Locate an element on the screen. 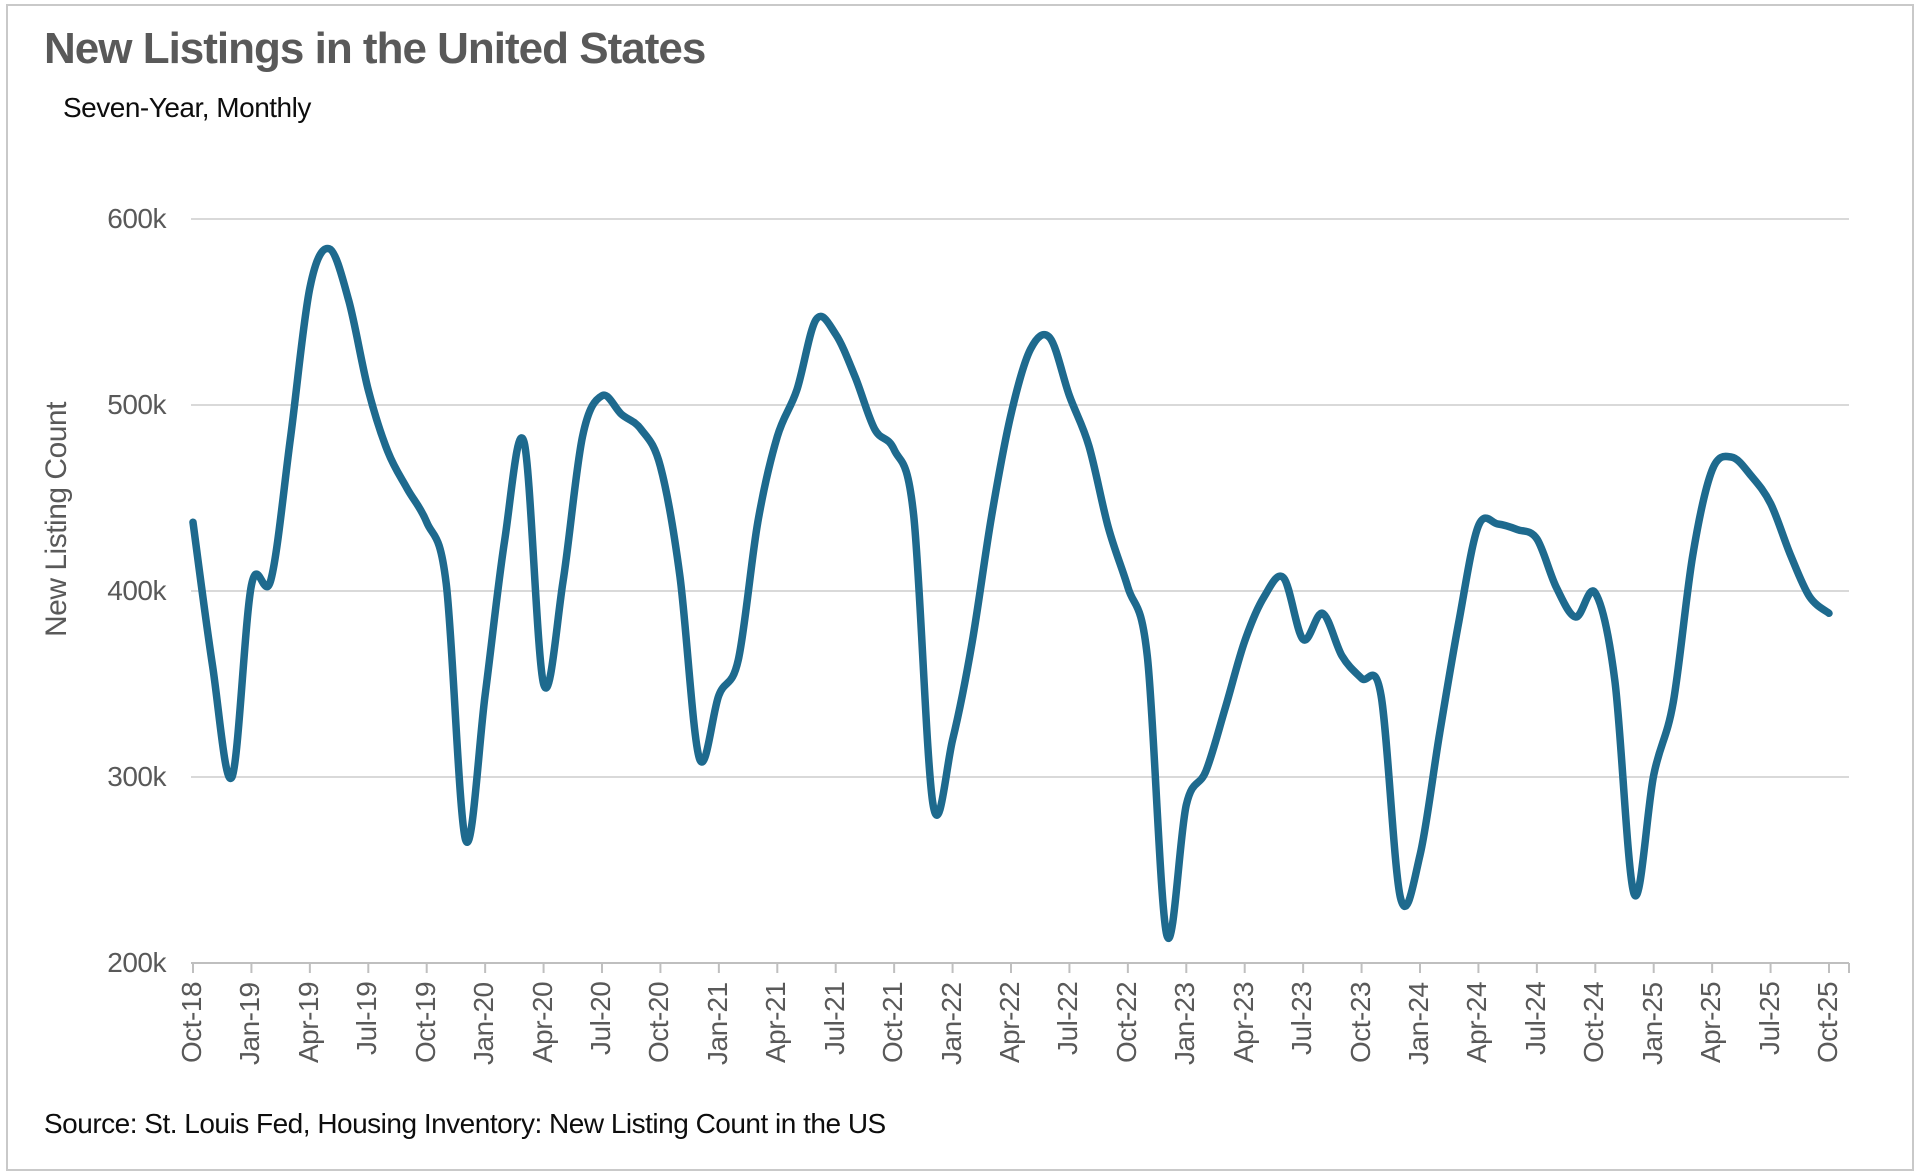  chart-title: New Listings in the United States is located at coordinates (375, 48).